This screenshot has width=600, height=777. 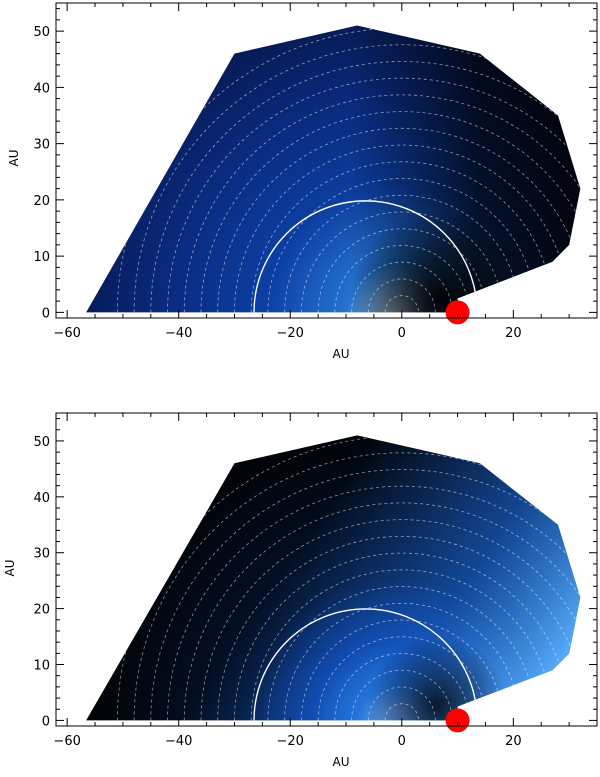 What do you see at coordinates (457, 312) in the screenshot?
I see `top-planet-marker` at bounding box center [457, 312].